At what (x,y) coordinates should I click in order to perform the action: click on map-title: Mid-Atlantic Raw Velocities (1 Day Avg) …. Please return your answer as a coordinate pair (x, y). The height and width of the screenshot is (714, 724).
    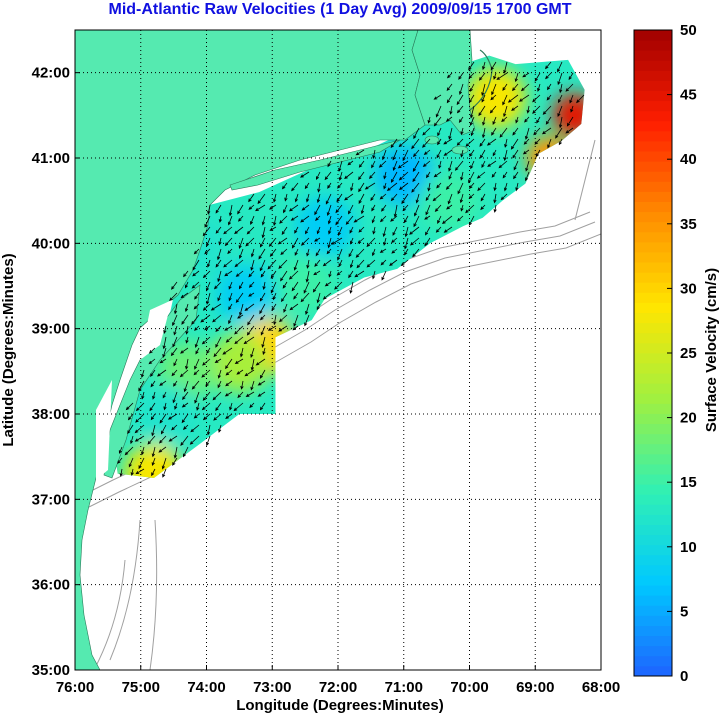
    Looking at the image, I should click on (340, 9).